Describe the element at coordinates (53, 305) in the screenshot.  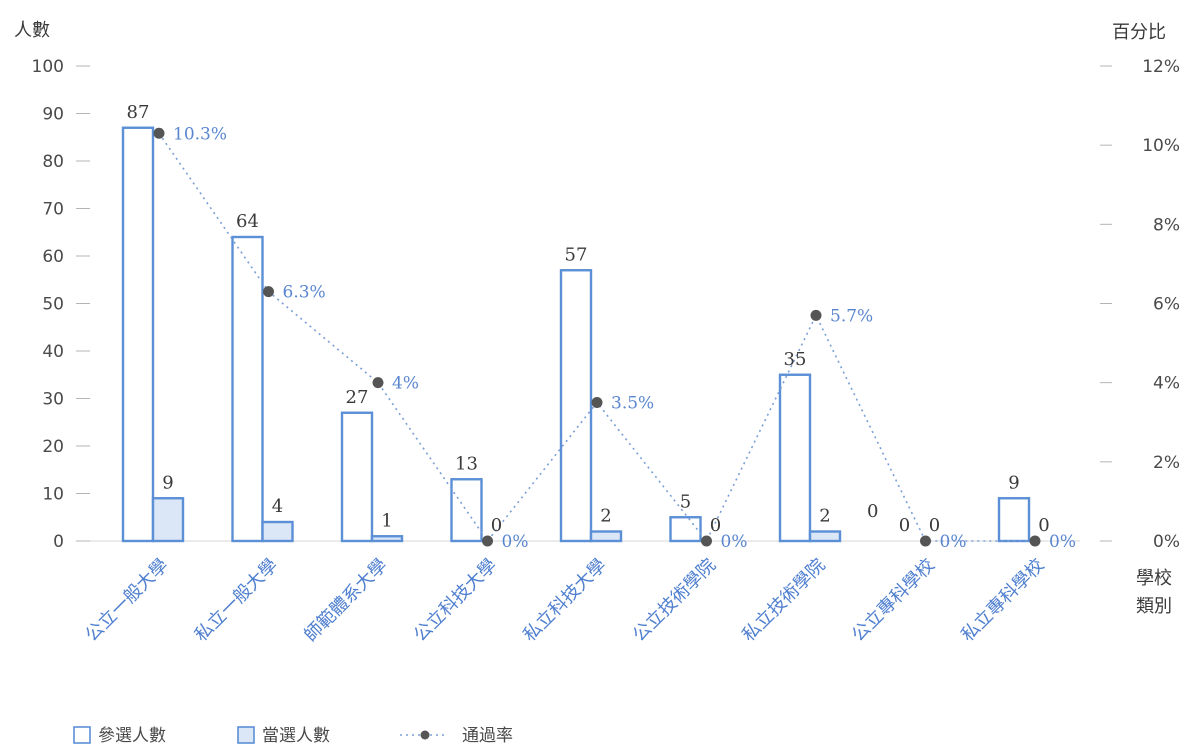
I see `y-tick-label: 50` at that location.